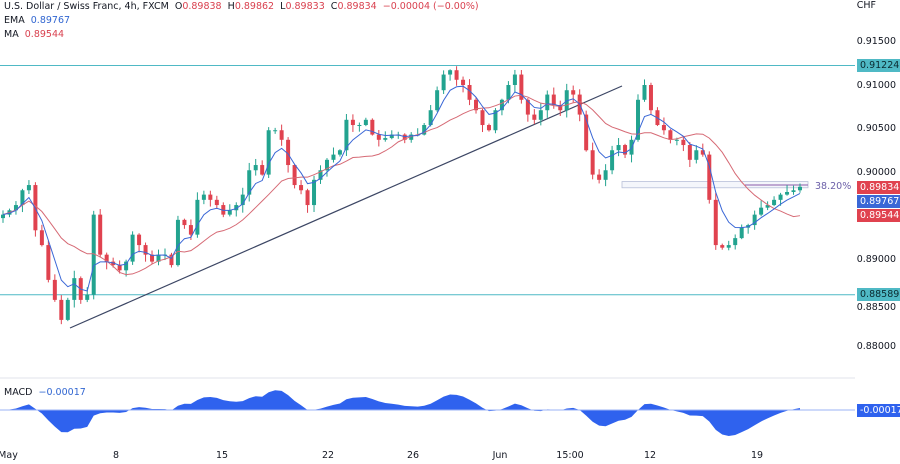 The image size is (900, 464). I want to click on symbol-title: U.S. Dollar / Swiss Franc, 4h, FXCM, so click(86, 6).